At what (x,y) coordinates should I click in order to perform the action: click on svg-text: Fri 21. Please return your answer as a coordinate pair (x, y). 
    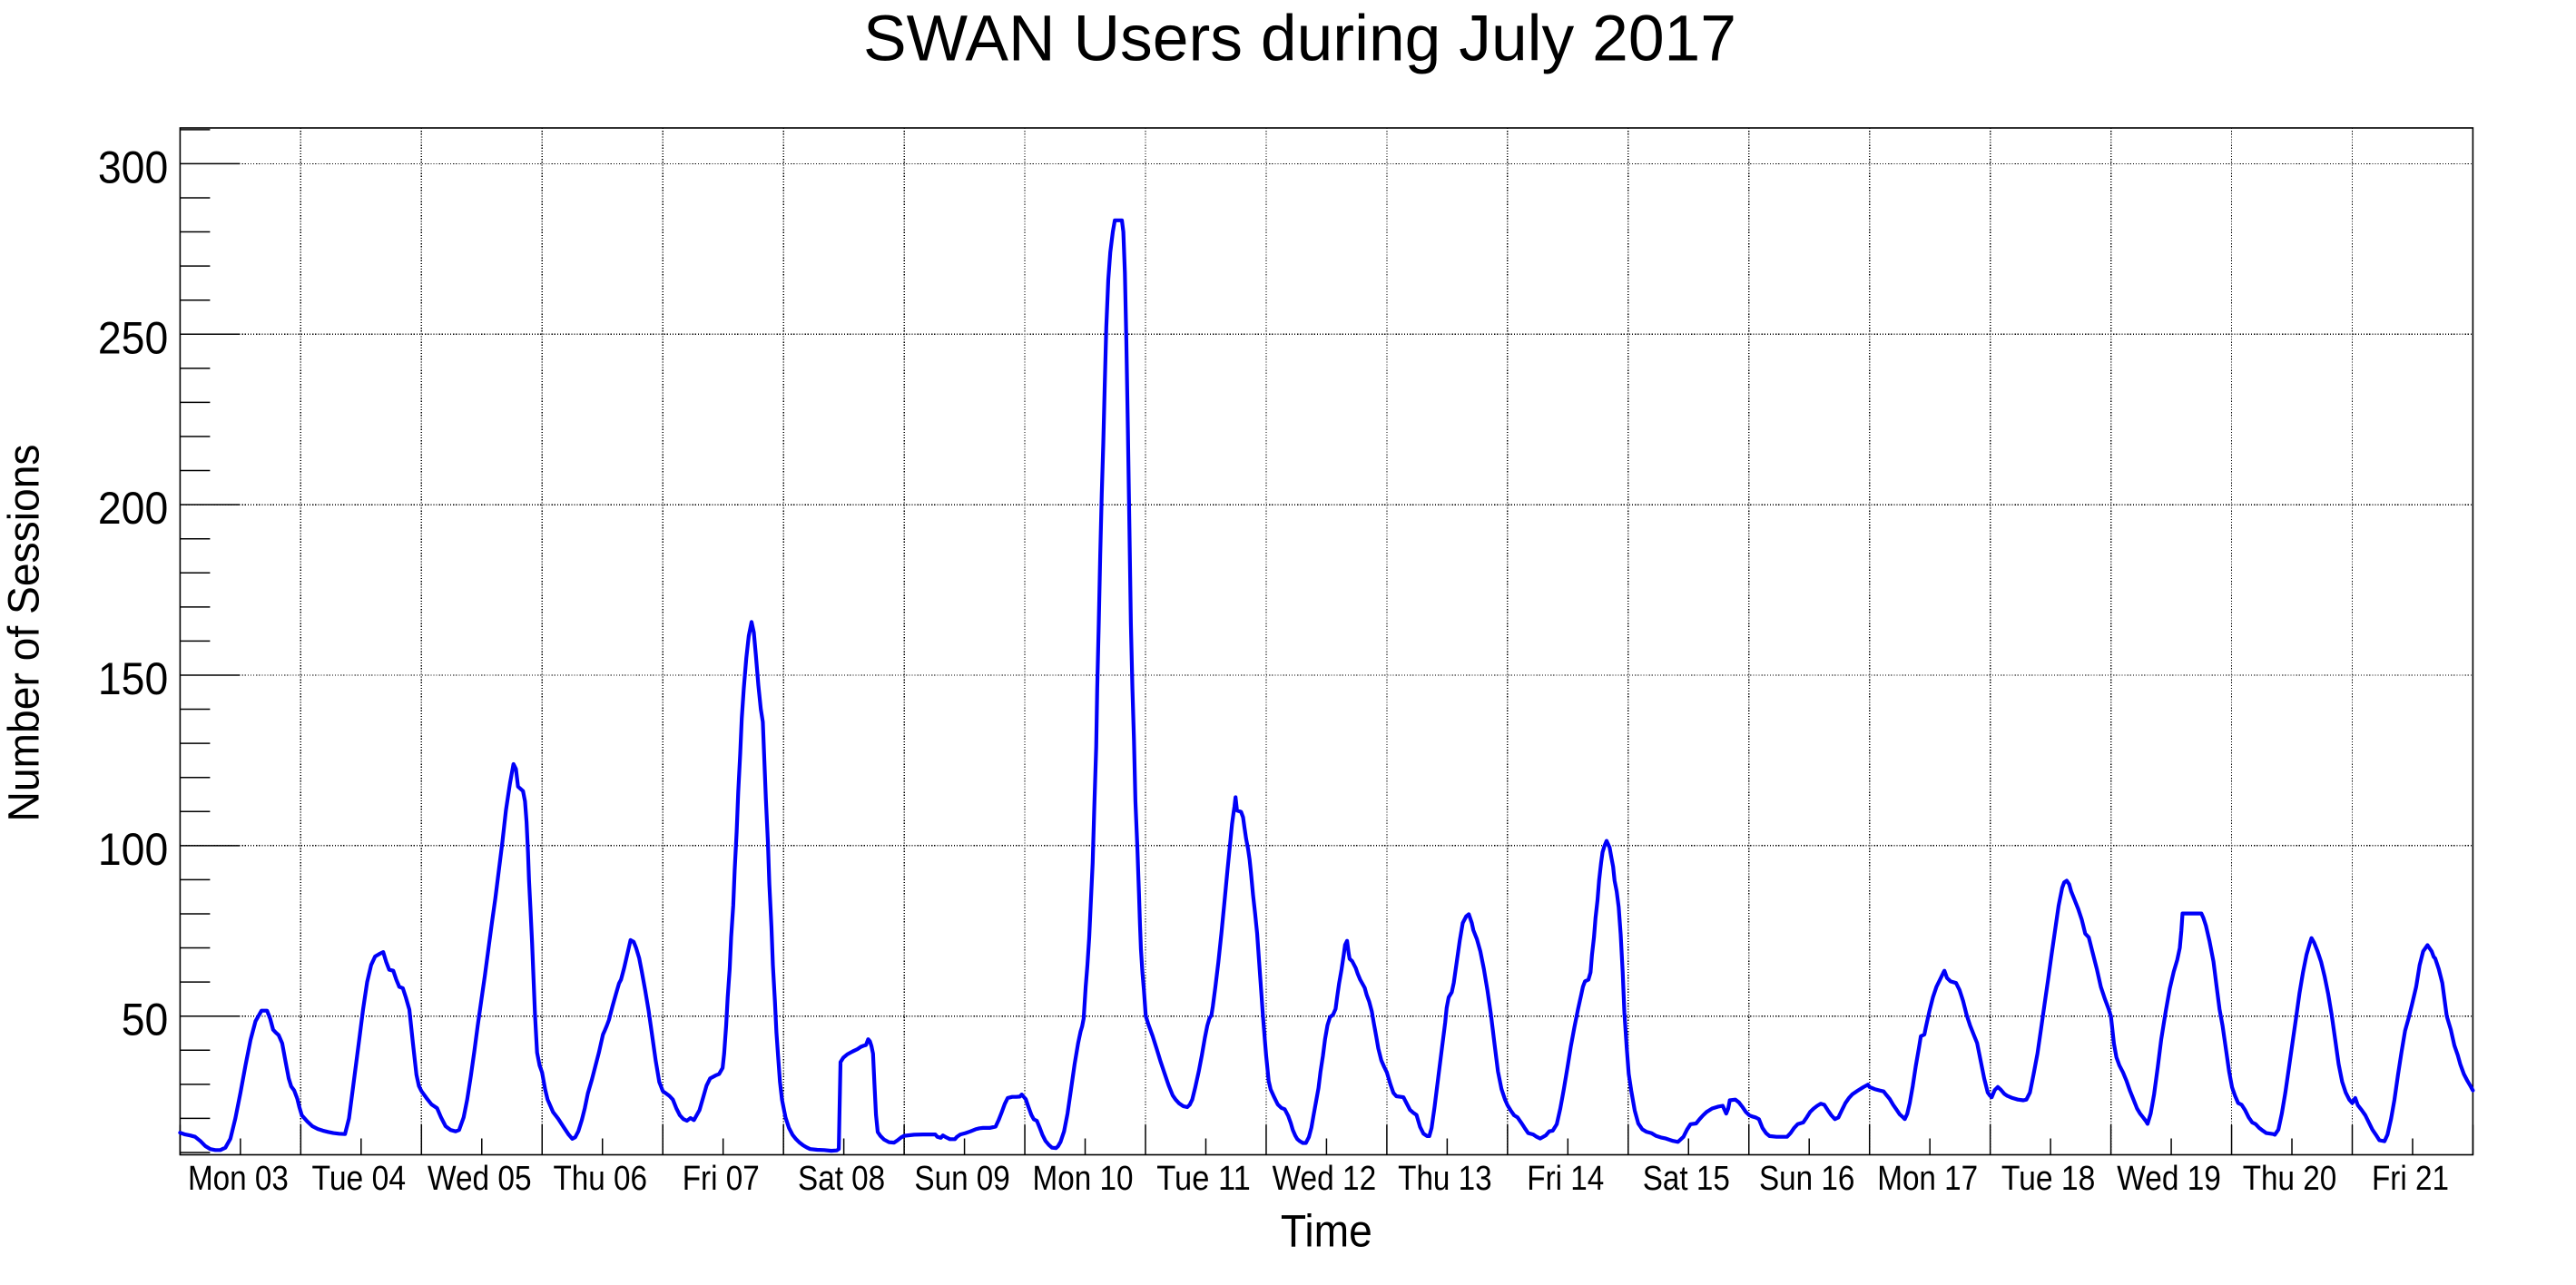
    Looking at the image, I should click on (2410, 1179).